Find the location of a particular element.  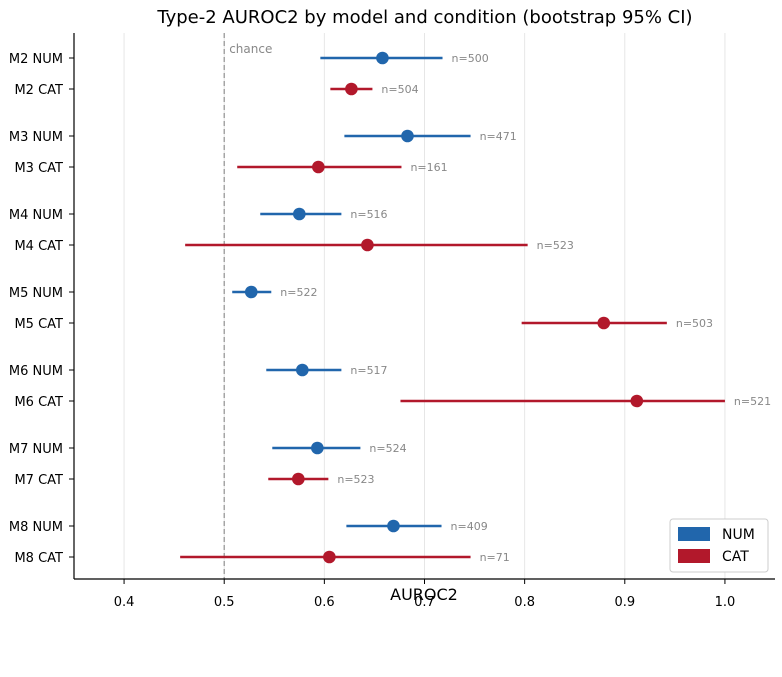

n-label: n=503 is located at coordinates (694, 323).